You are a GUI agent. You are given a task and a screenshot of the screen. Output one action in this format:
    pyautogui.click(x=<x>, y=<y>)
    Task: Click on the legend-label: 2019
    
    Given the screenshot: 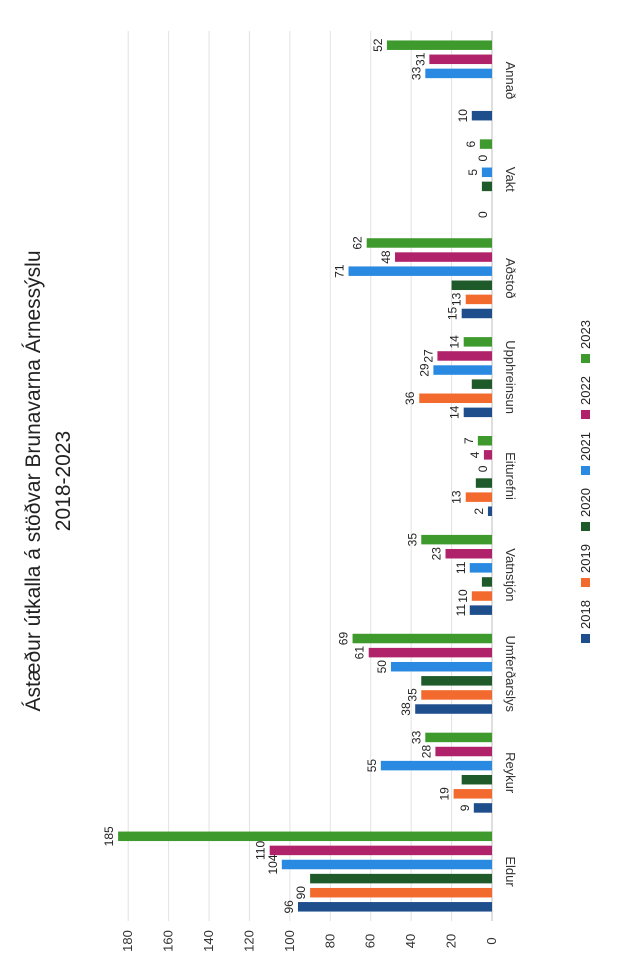 What is the action you would take?
    pyautogui.click(x=585, y=558)
    